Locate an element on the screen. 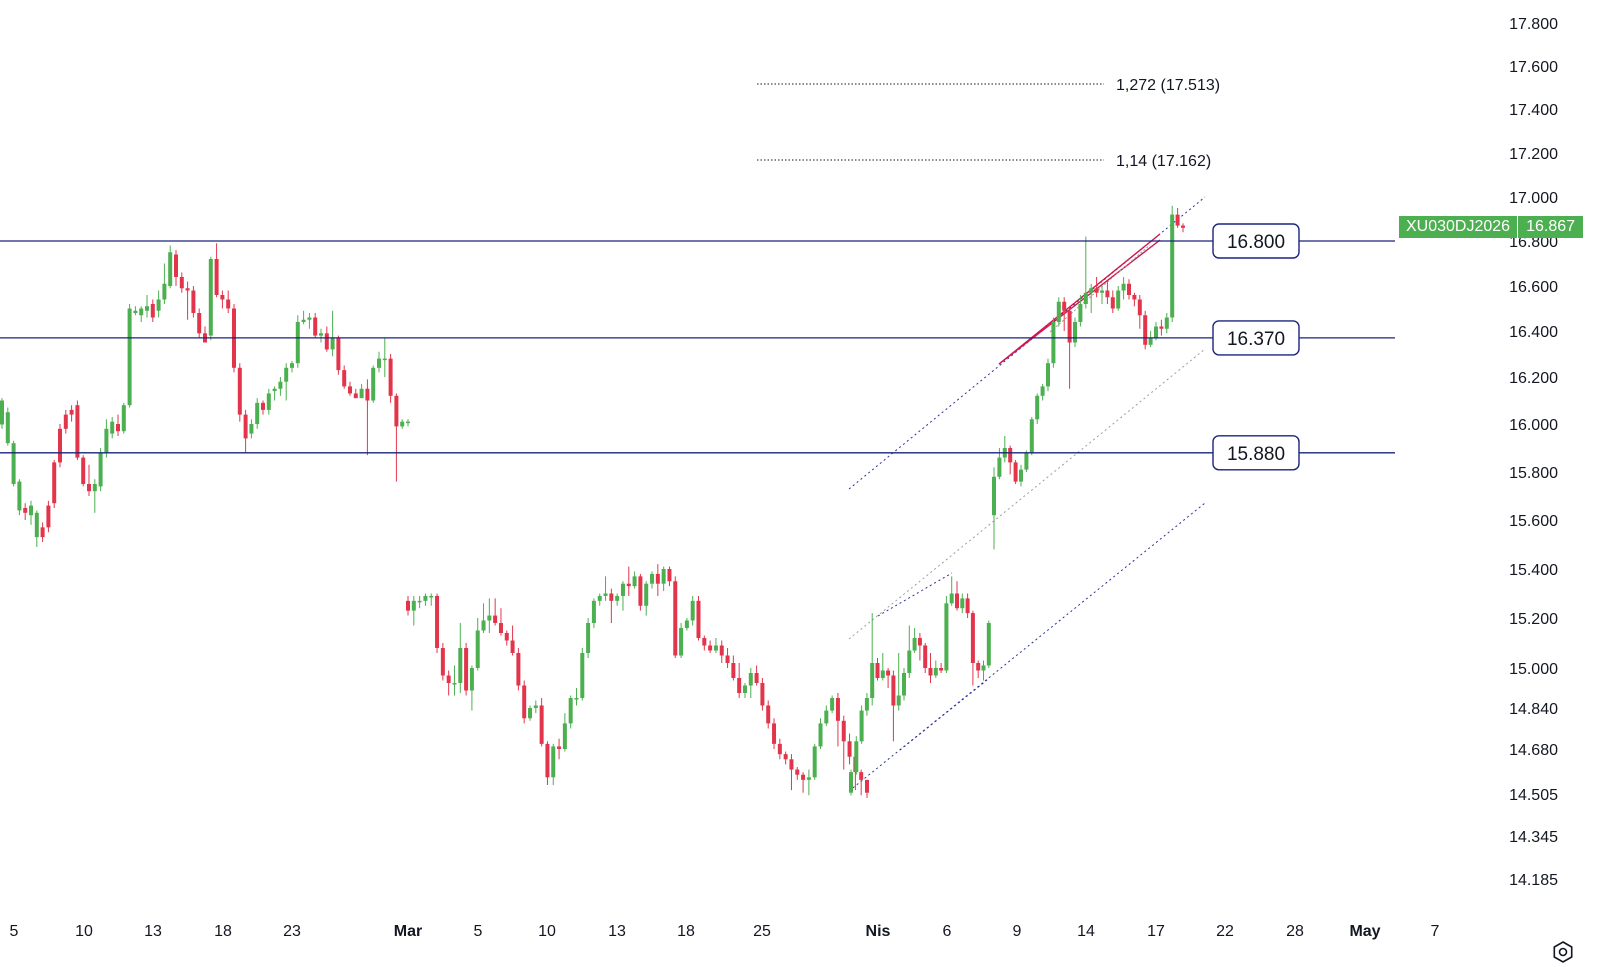  fib-label: 1,14 (17.162) is located at coordinates (1163, 161).